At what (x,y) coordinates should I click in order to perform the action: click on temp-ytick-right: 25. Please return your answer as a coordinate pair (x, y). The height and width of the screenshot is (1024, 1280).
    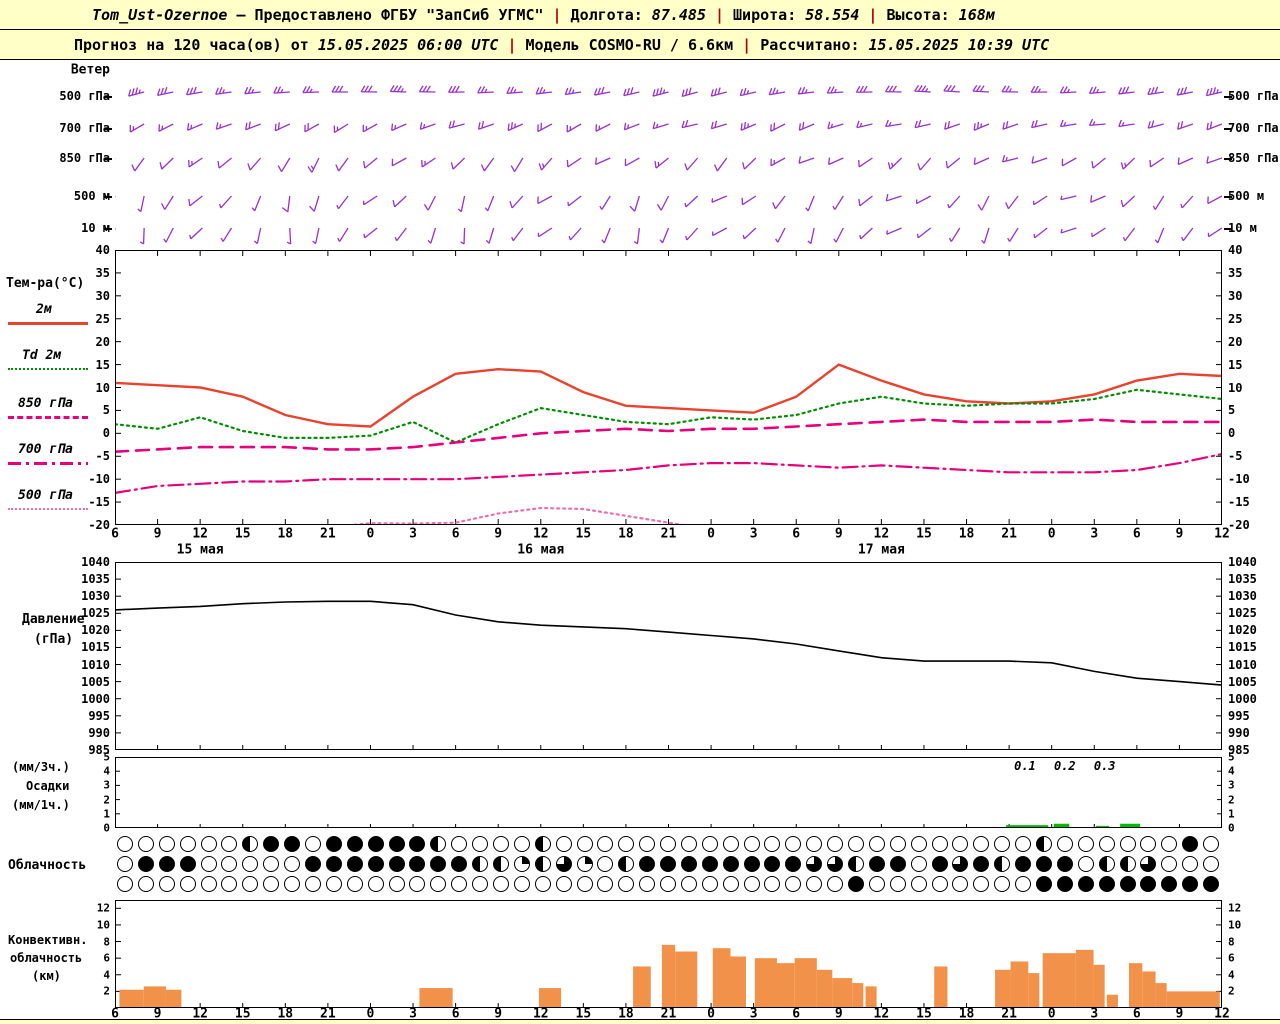
    Looking at the image, I should click on (1235, 318).